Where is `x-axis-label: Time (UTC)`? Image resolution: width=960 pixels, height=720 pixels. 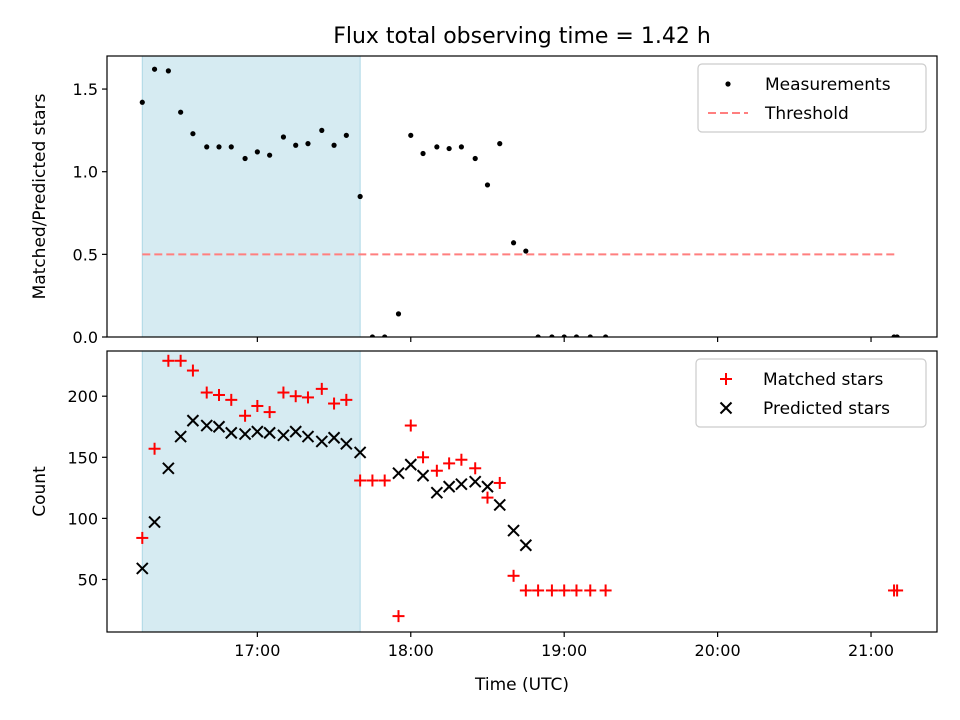 x-axis-label: Time (UTC) is located at coordinates (521, 685).